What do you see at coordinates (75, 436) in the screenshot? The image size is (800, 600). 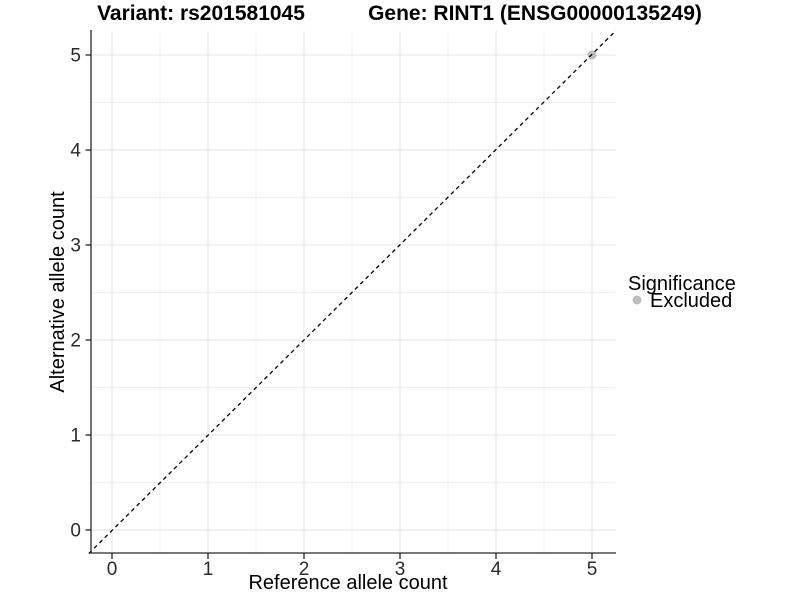 I see `y-tick-label: 1` at bounding box center [75, 436].